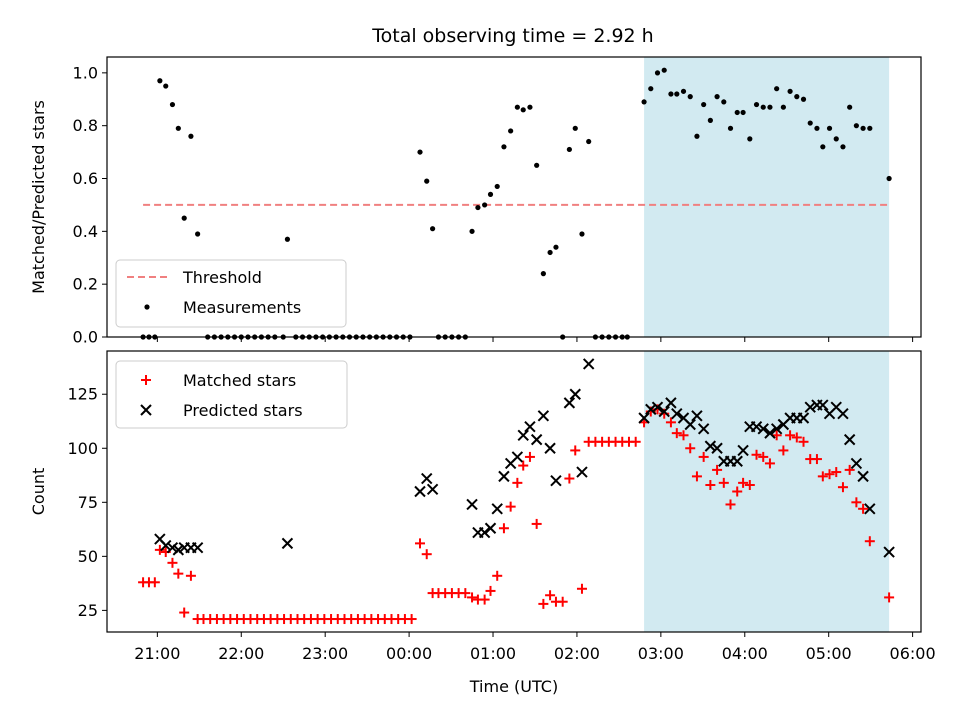 Image resolution: width=960 pixels, height=720 pixels. I want to click on x-tick-label: 22:00, so click(241, 653).